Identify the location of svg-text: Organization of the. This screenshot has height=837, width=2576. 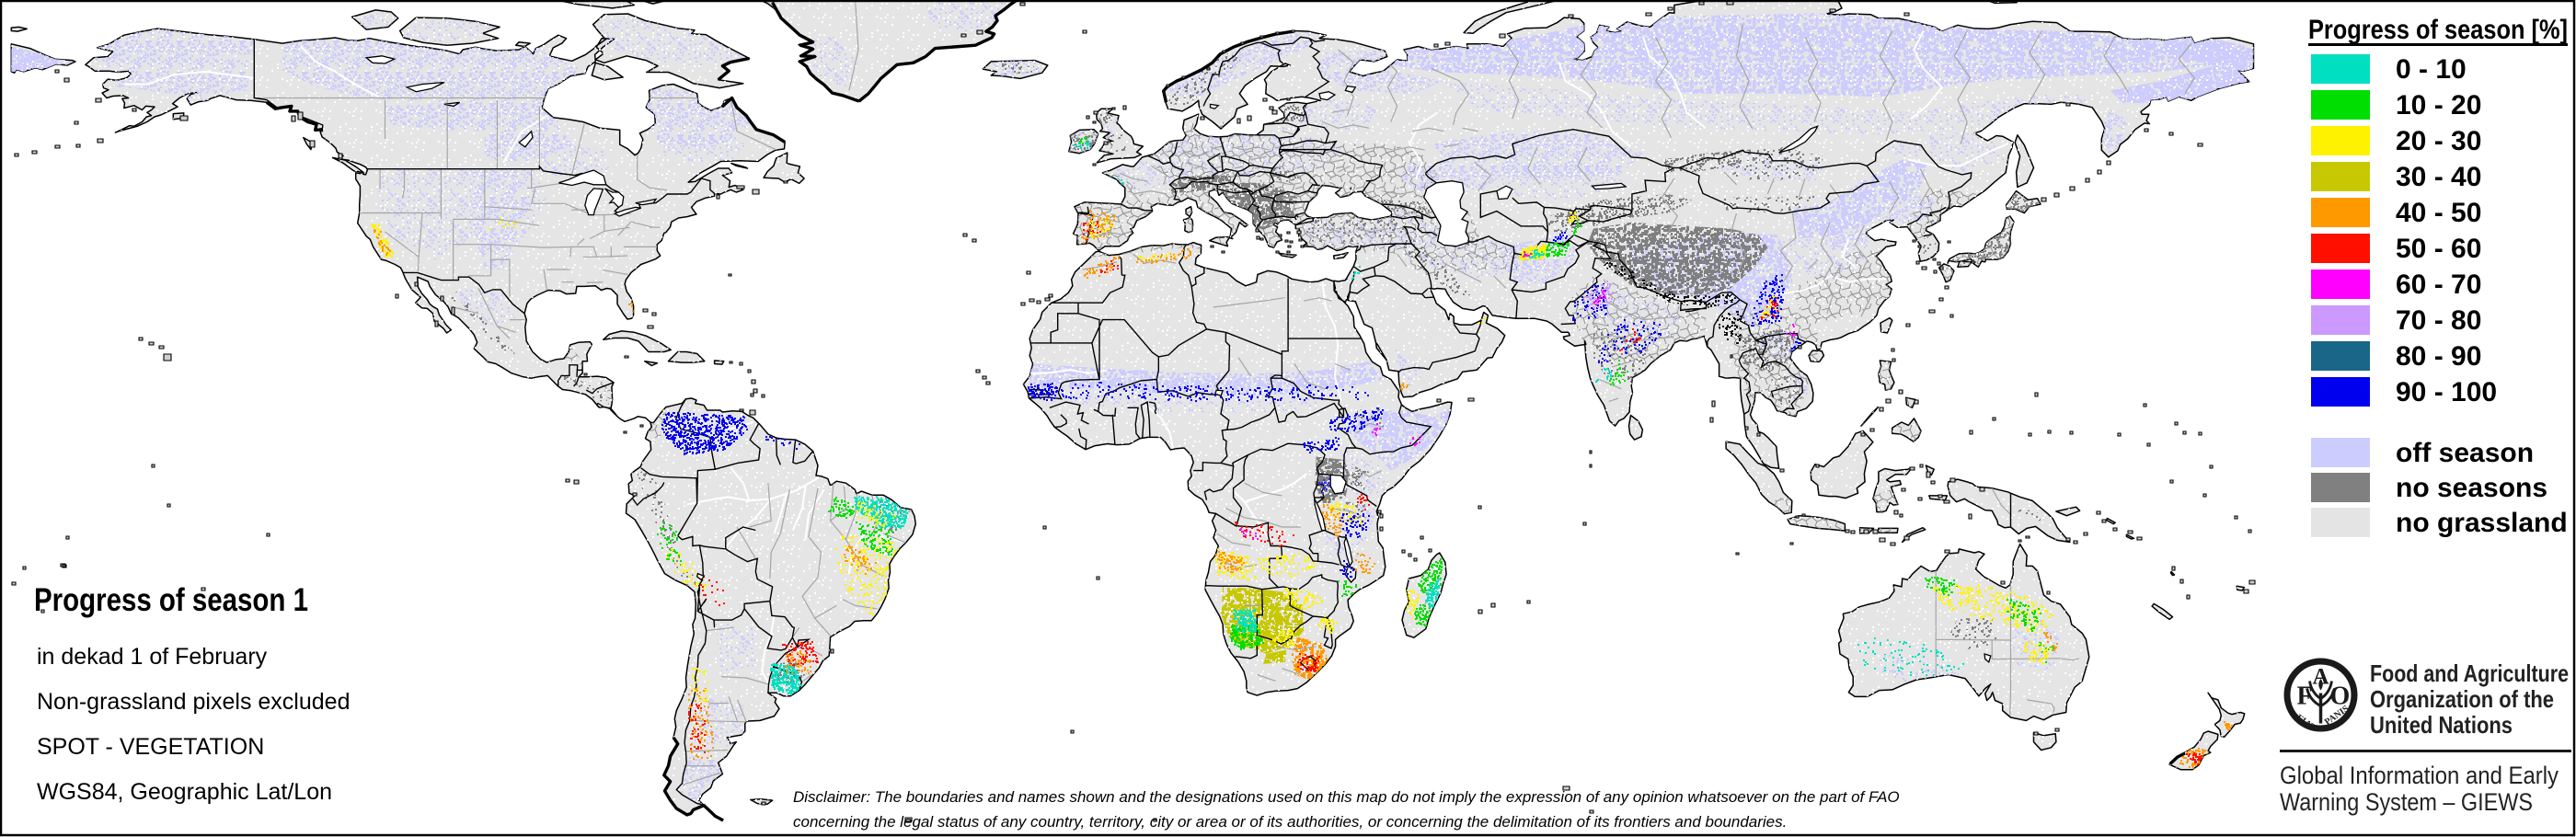
(2462, 699).